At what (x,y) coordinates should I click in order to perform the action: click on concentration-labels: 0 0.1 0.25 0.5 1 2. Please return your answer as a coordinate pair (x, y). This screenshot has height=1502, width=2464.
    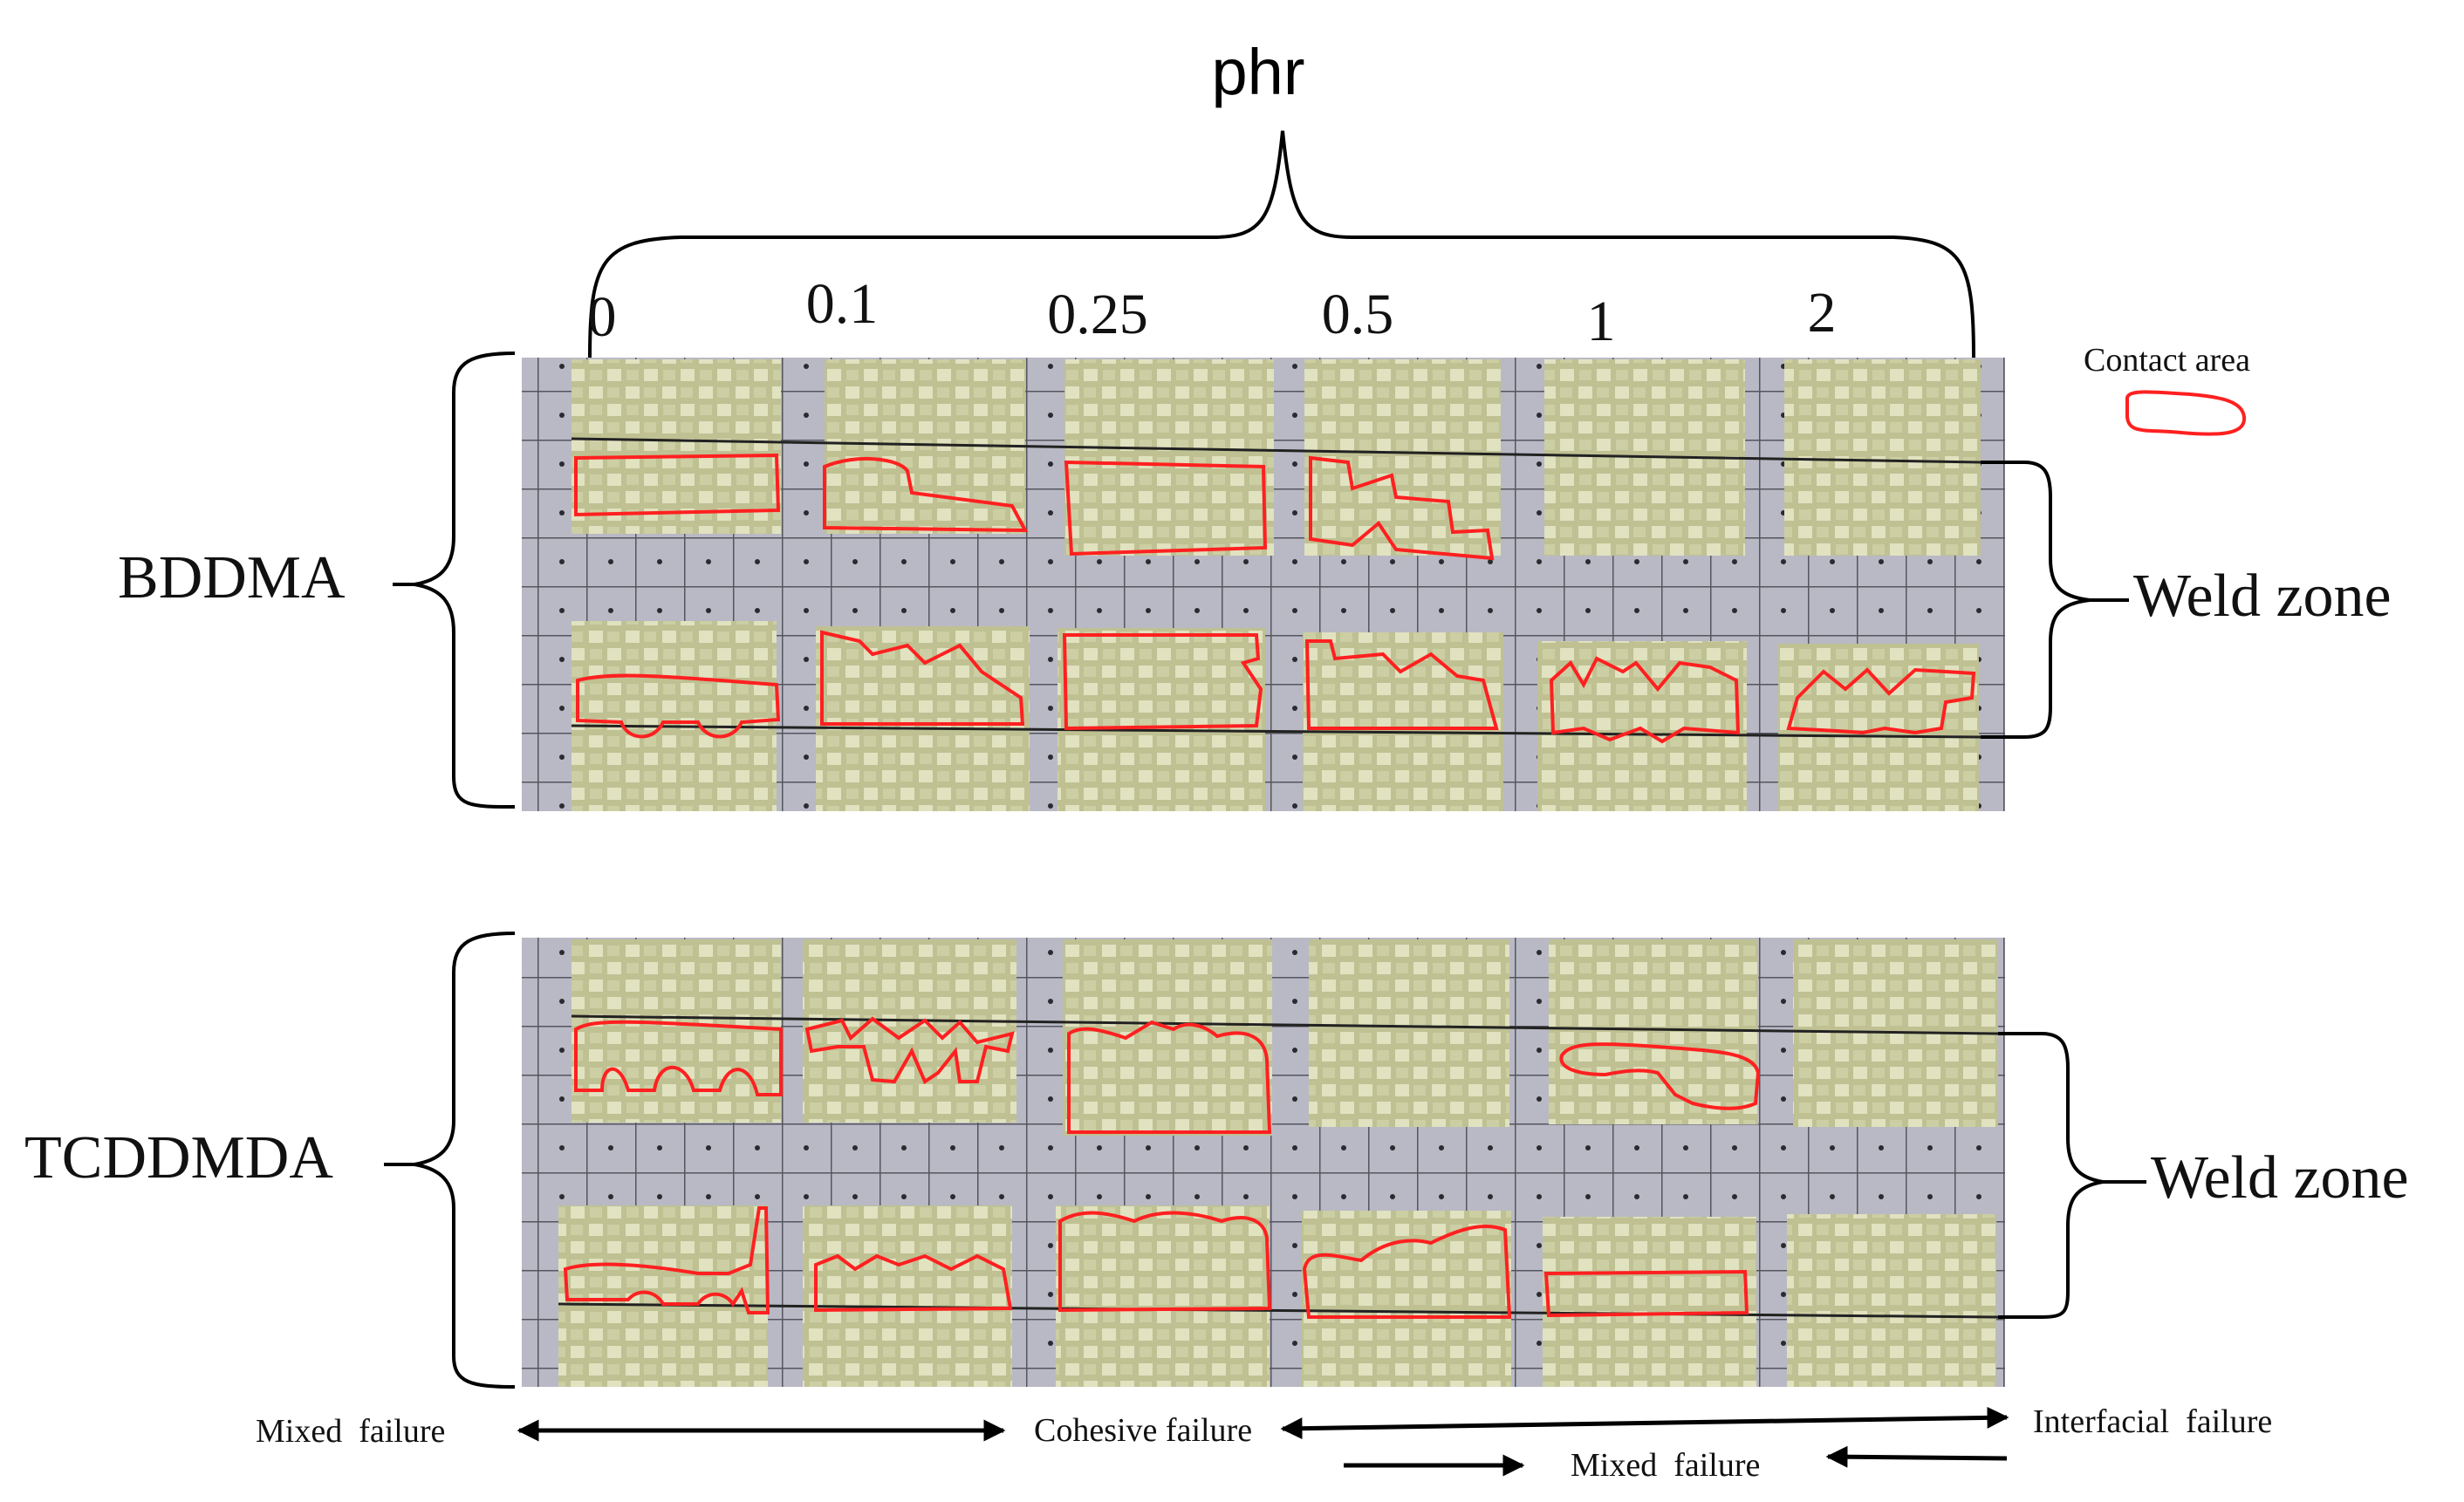
    Looking at the image, I should click on (1212, 312).